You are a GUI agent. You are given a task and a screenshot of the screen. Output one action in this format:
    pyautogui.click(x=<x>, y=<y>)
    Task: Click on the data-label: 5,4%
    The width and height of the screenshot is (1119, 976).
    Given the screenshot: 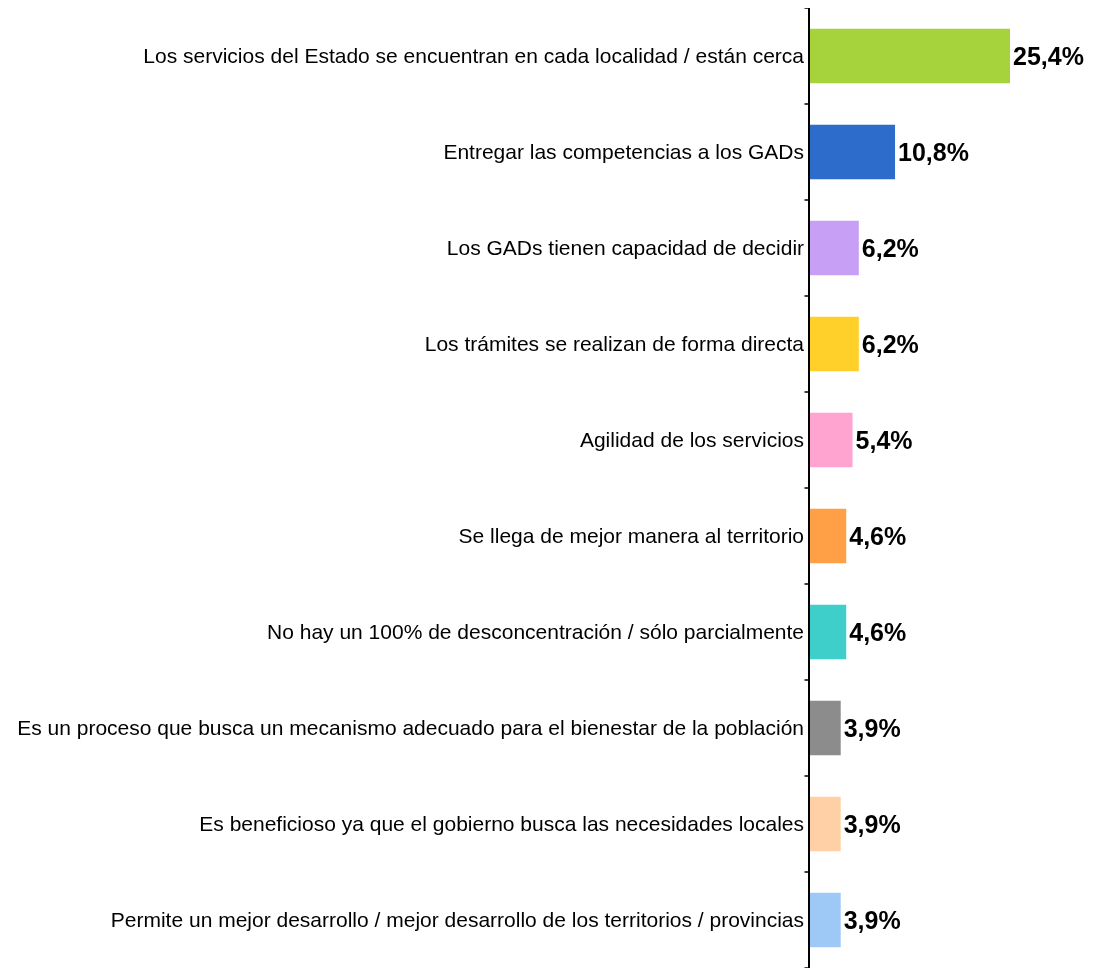 What is the action you would take?
    pyautogui.click(x=884, y=440)
    